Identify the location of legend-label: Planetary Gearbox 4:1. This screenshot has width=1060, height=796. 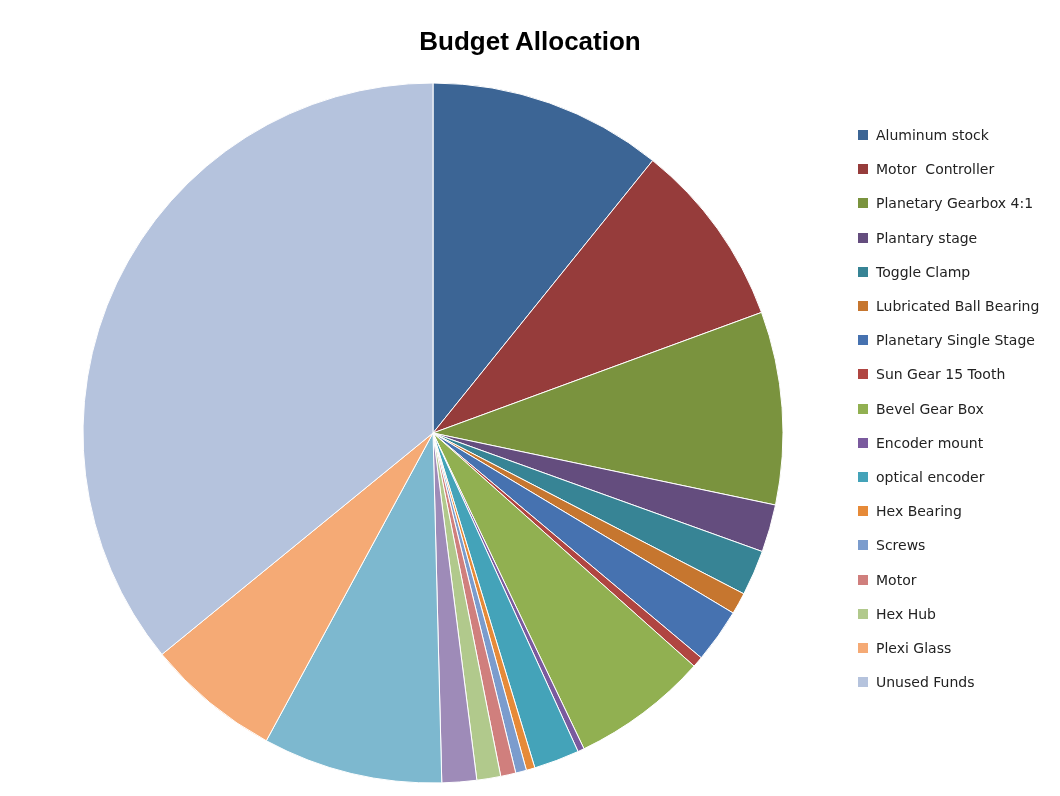
(955, 203).